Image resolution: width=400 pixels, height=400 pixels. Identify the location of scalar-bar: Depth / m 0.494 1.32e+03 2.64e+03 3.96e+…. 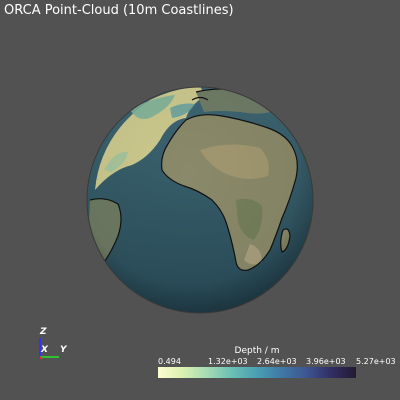
(278, 365).